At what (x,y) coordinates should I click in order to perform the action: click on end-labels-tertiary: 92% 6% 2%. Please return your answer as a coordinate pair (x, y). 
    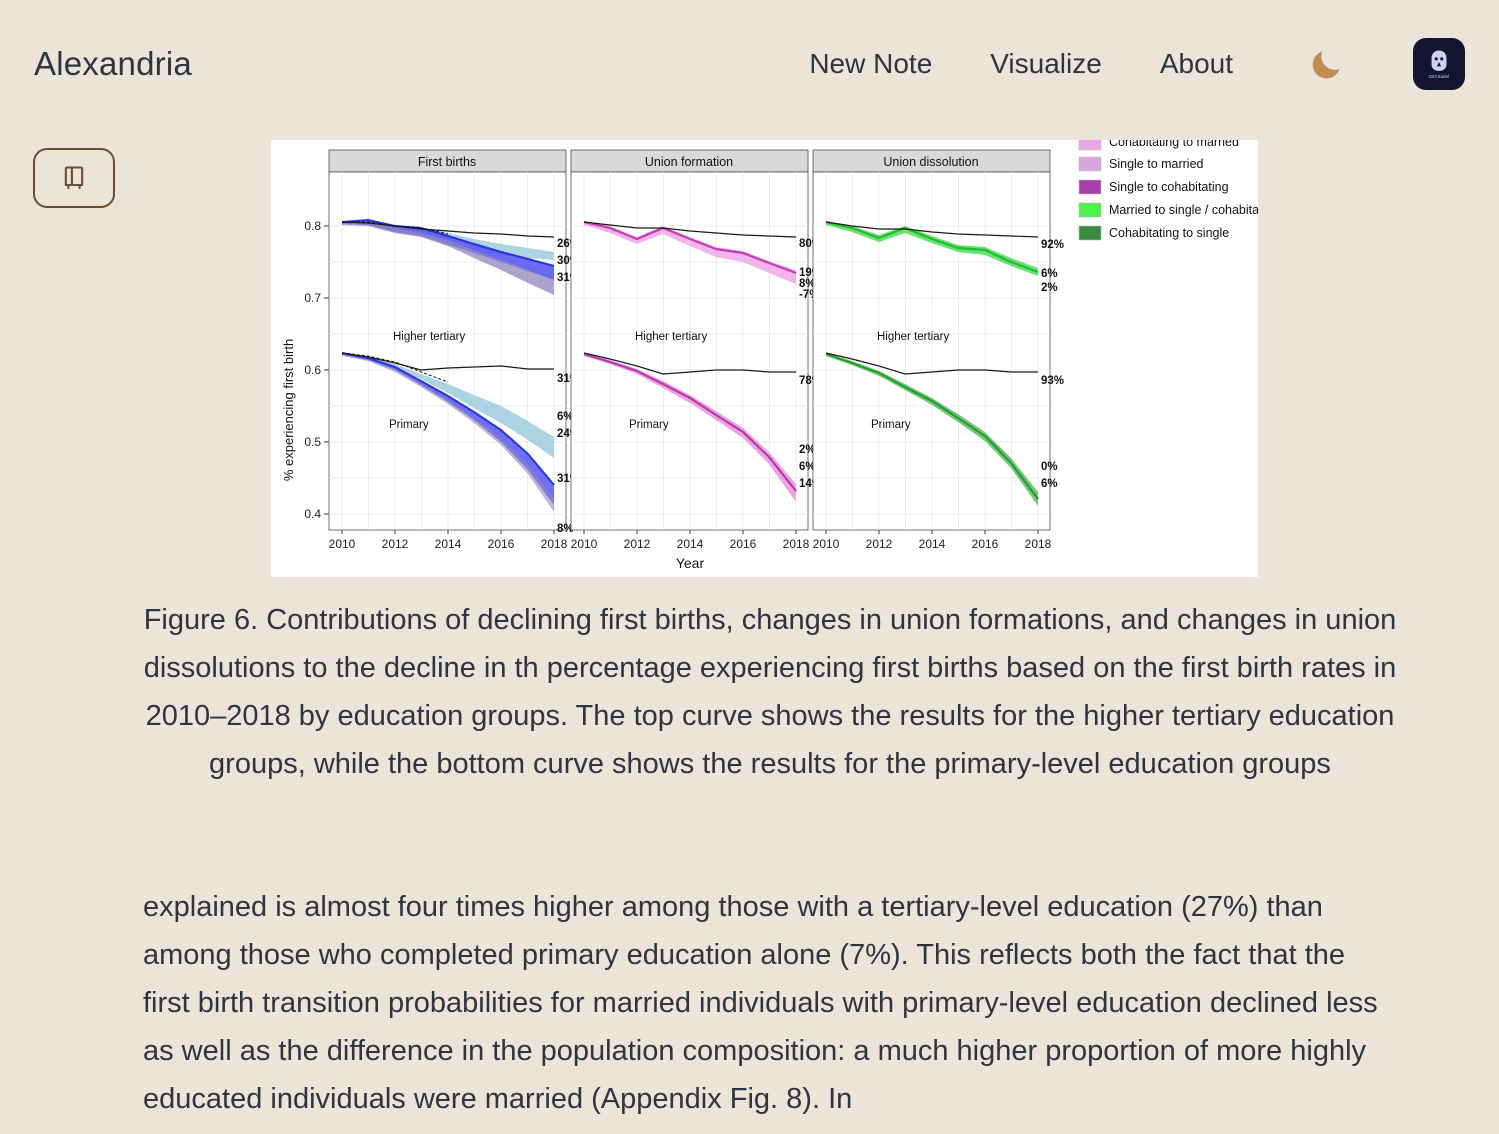
    Looking at the image, I should click on (1052, 266).